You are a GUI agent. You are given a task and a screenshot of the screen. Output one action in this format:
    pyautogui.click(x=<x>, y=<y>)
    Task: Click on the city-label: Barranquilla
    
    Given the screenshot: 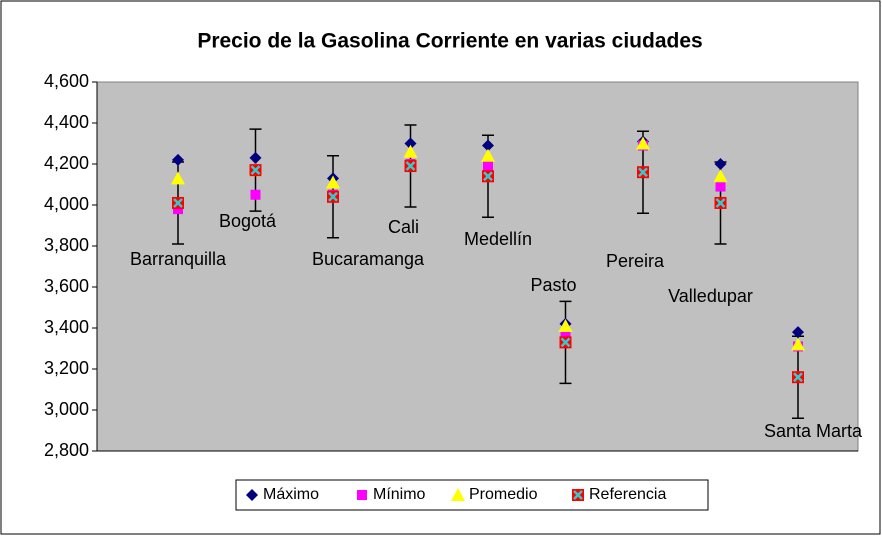 What is the action you would take?
    pyautogui.click(x=178, y=259)
    